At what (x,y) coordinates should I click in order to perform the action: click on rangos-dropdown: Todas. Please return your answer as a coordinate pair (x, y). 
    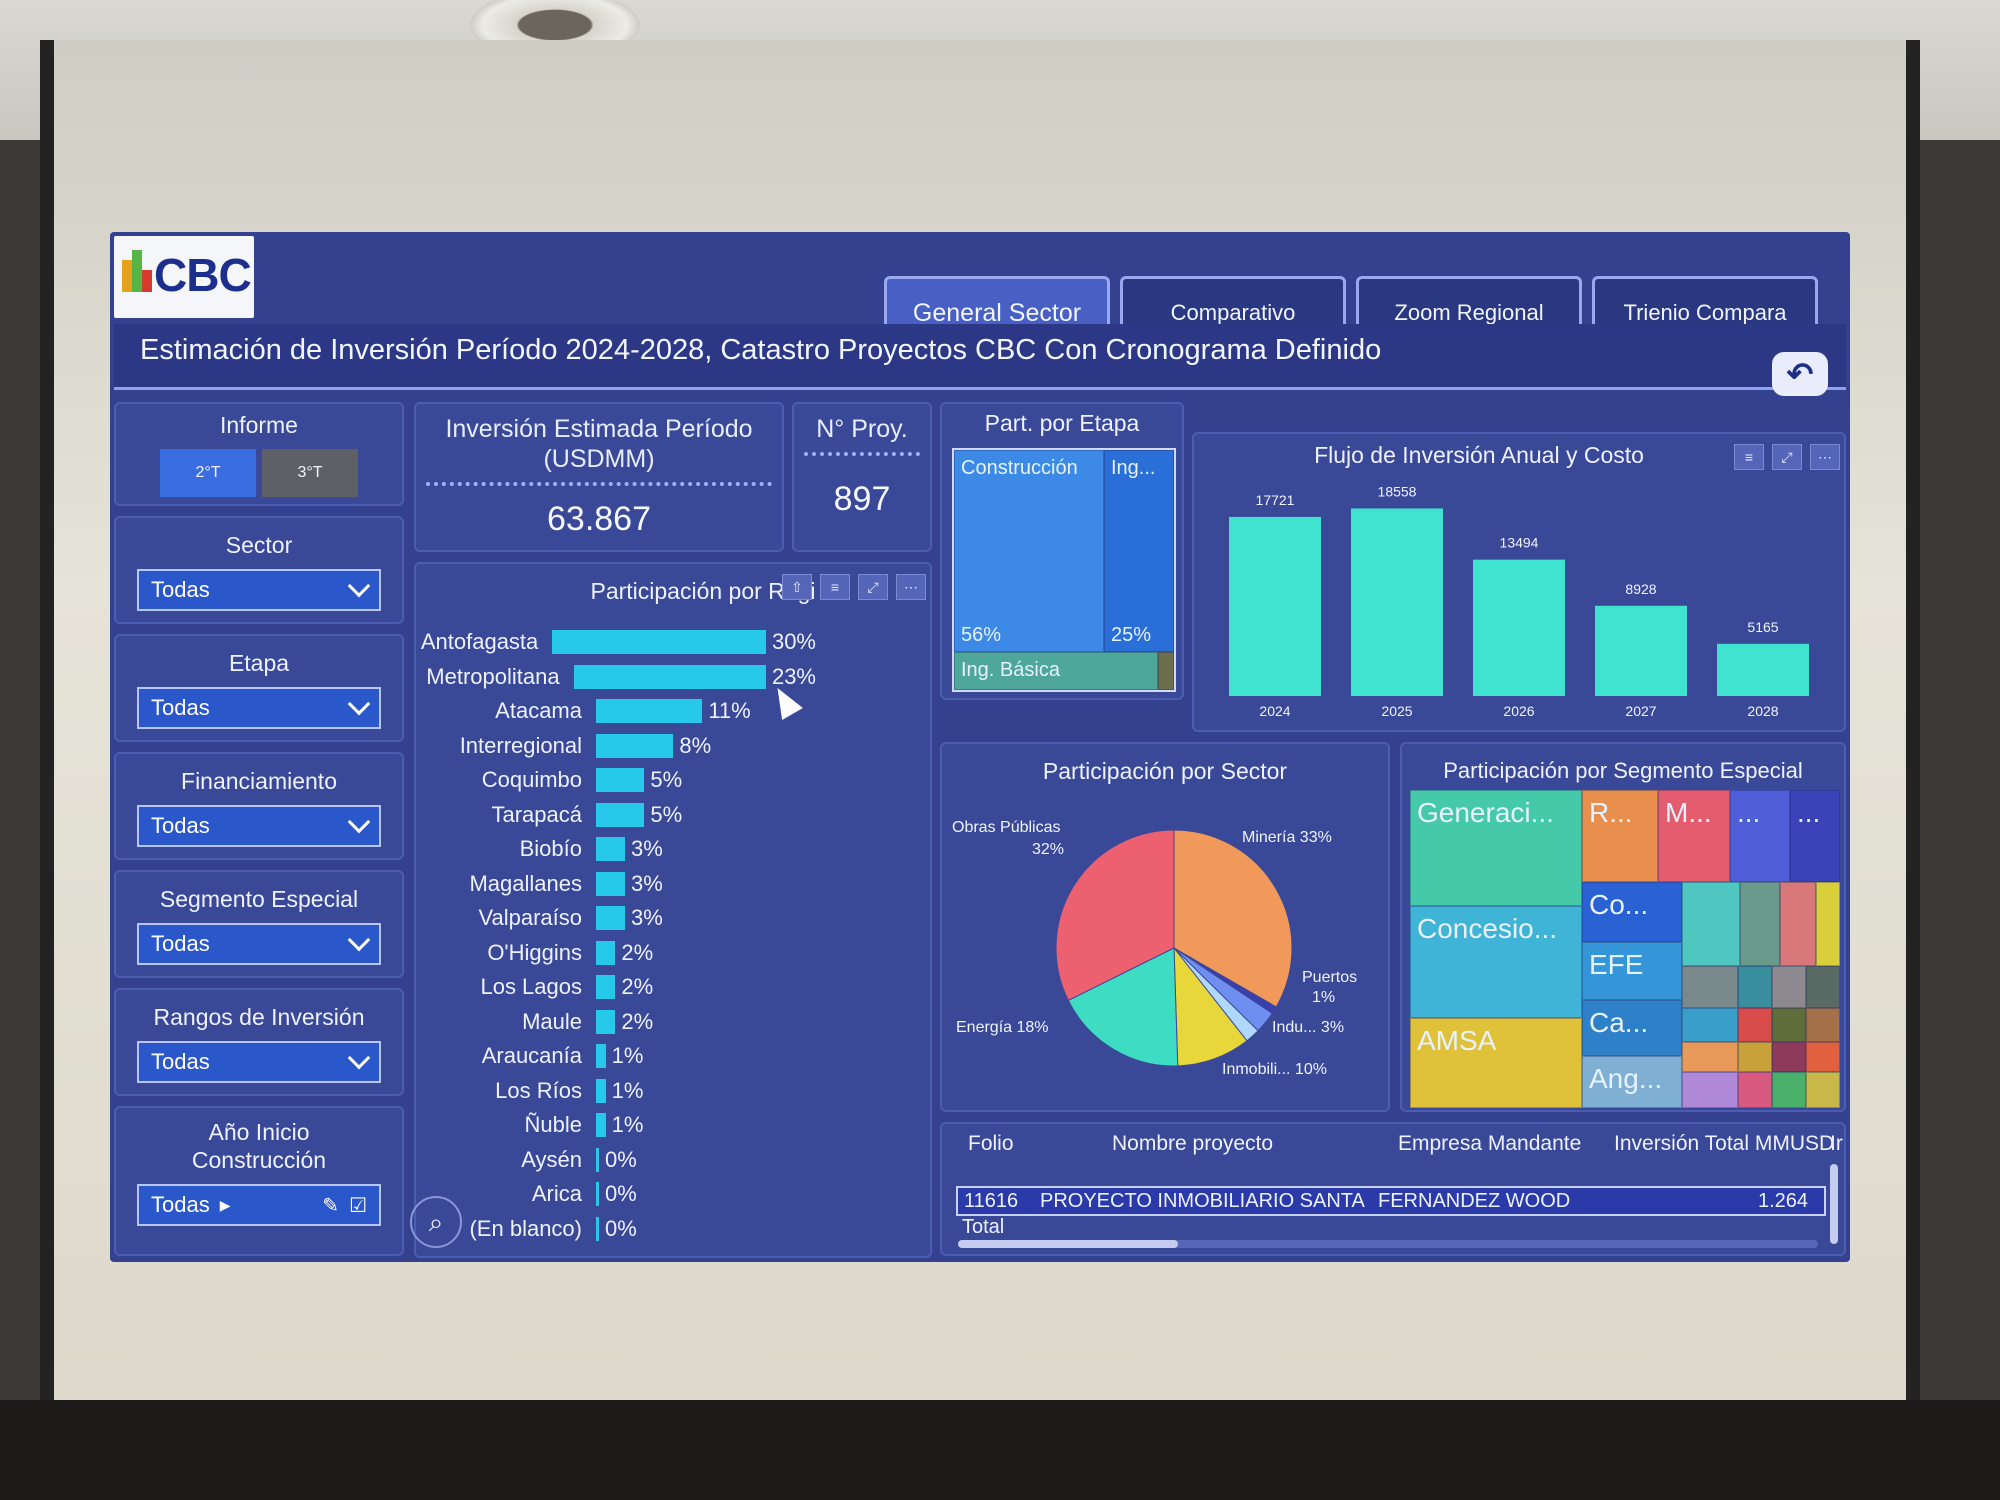
    Looking at the image, I should click on (259, 1062).